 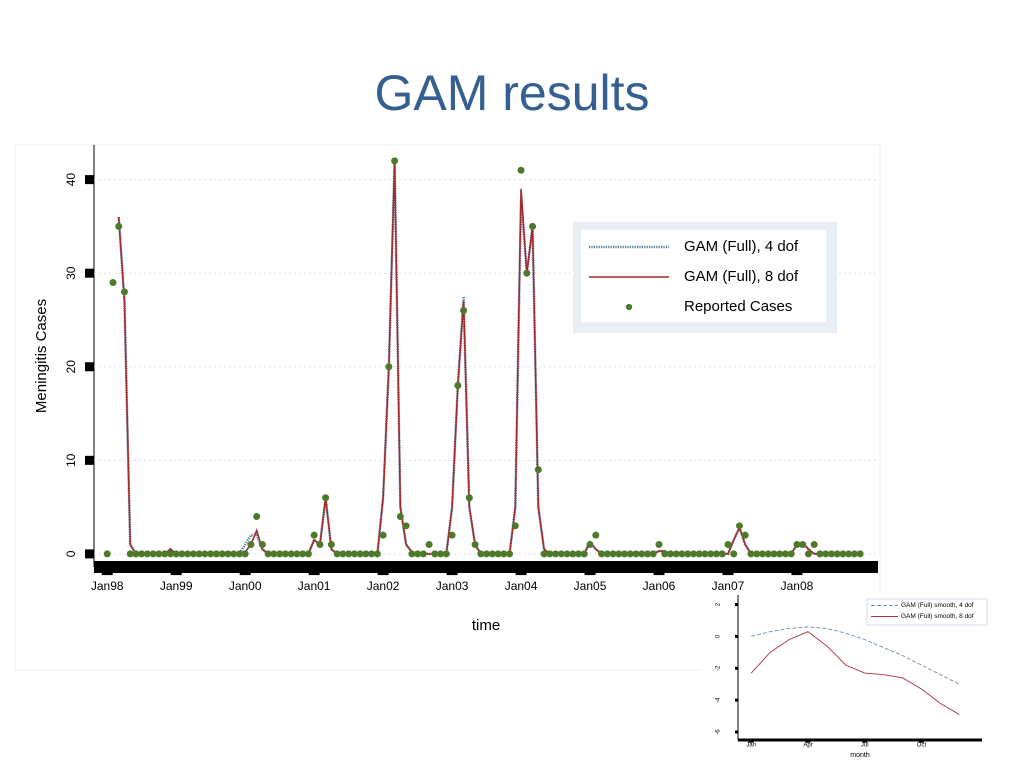 I want to click on series-line, so click(x=855, y=655).